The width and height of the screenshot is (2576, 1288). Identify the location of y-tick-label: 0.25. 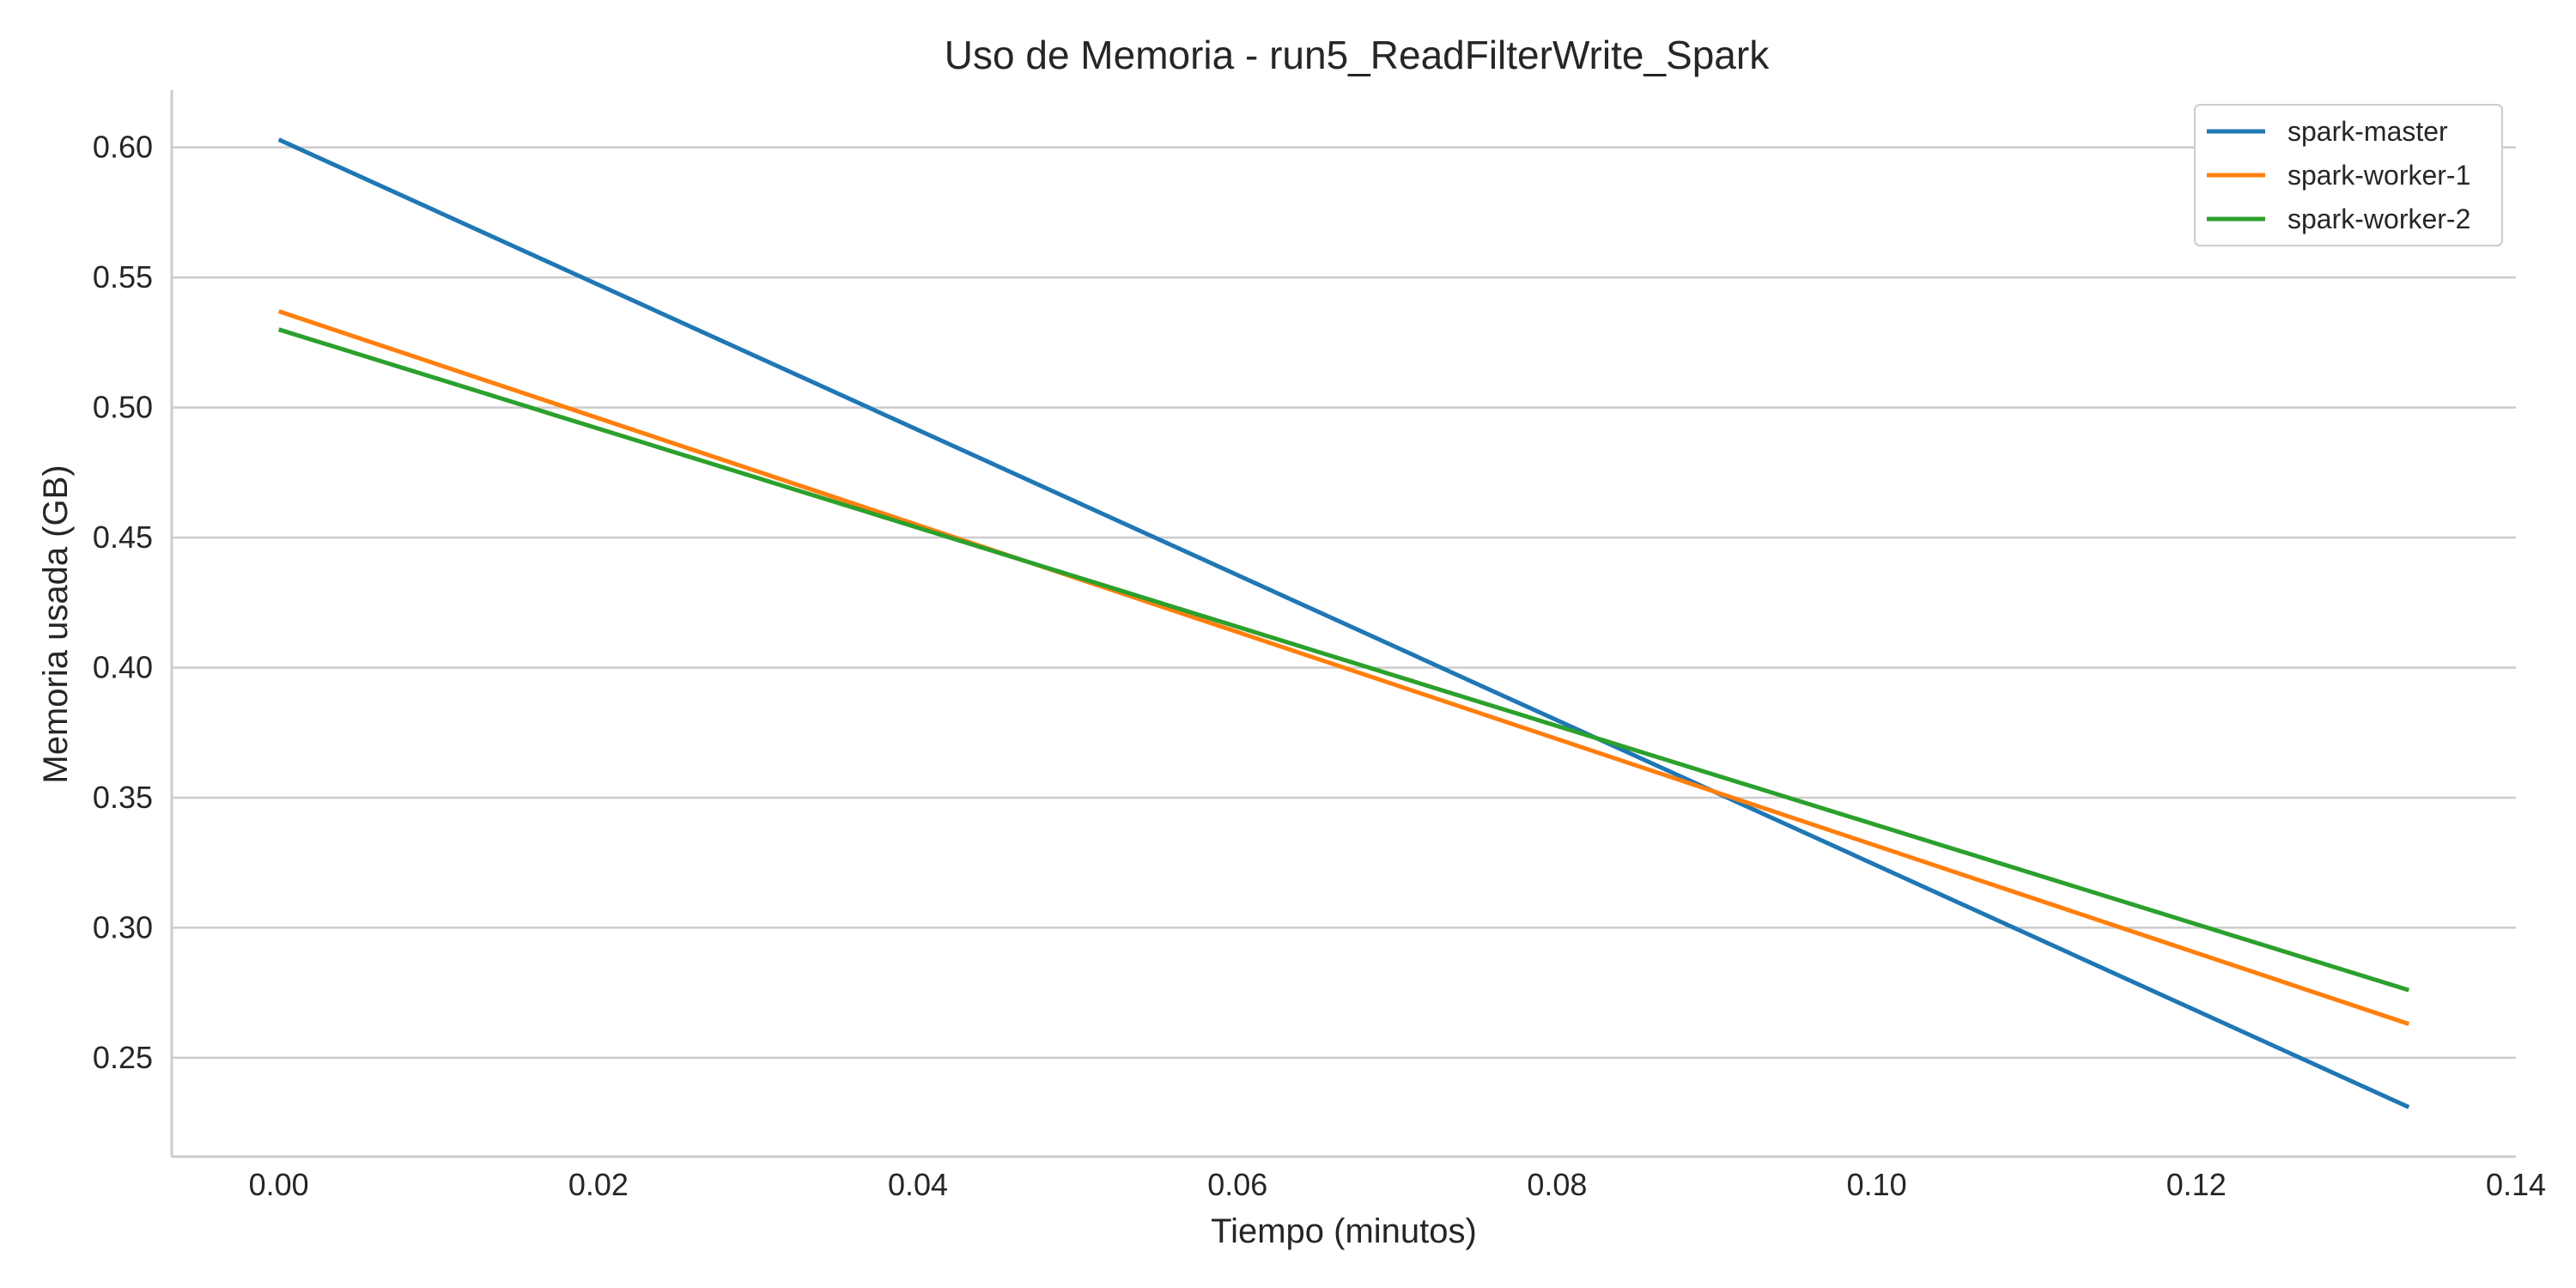
(123, 1057).